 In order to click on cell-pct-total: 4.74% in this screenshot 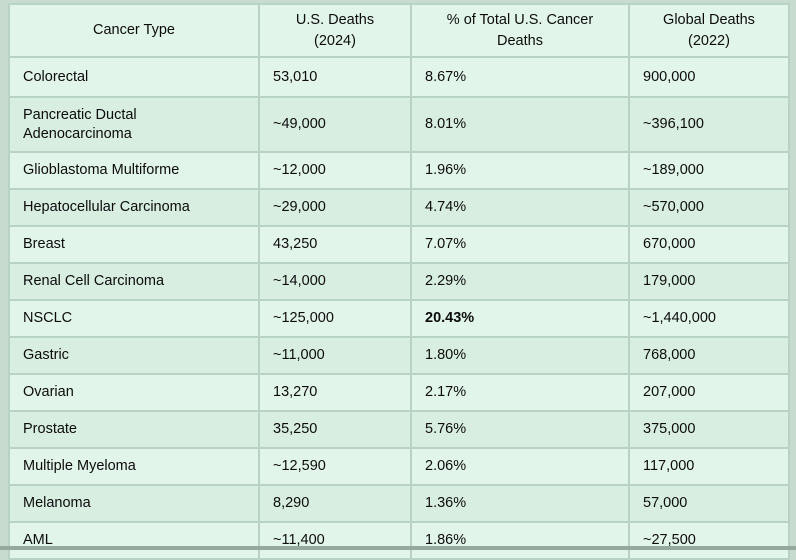, I will do `click(520, 207)`.